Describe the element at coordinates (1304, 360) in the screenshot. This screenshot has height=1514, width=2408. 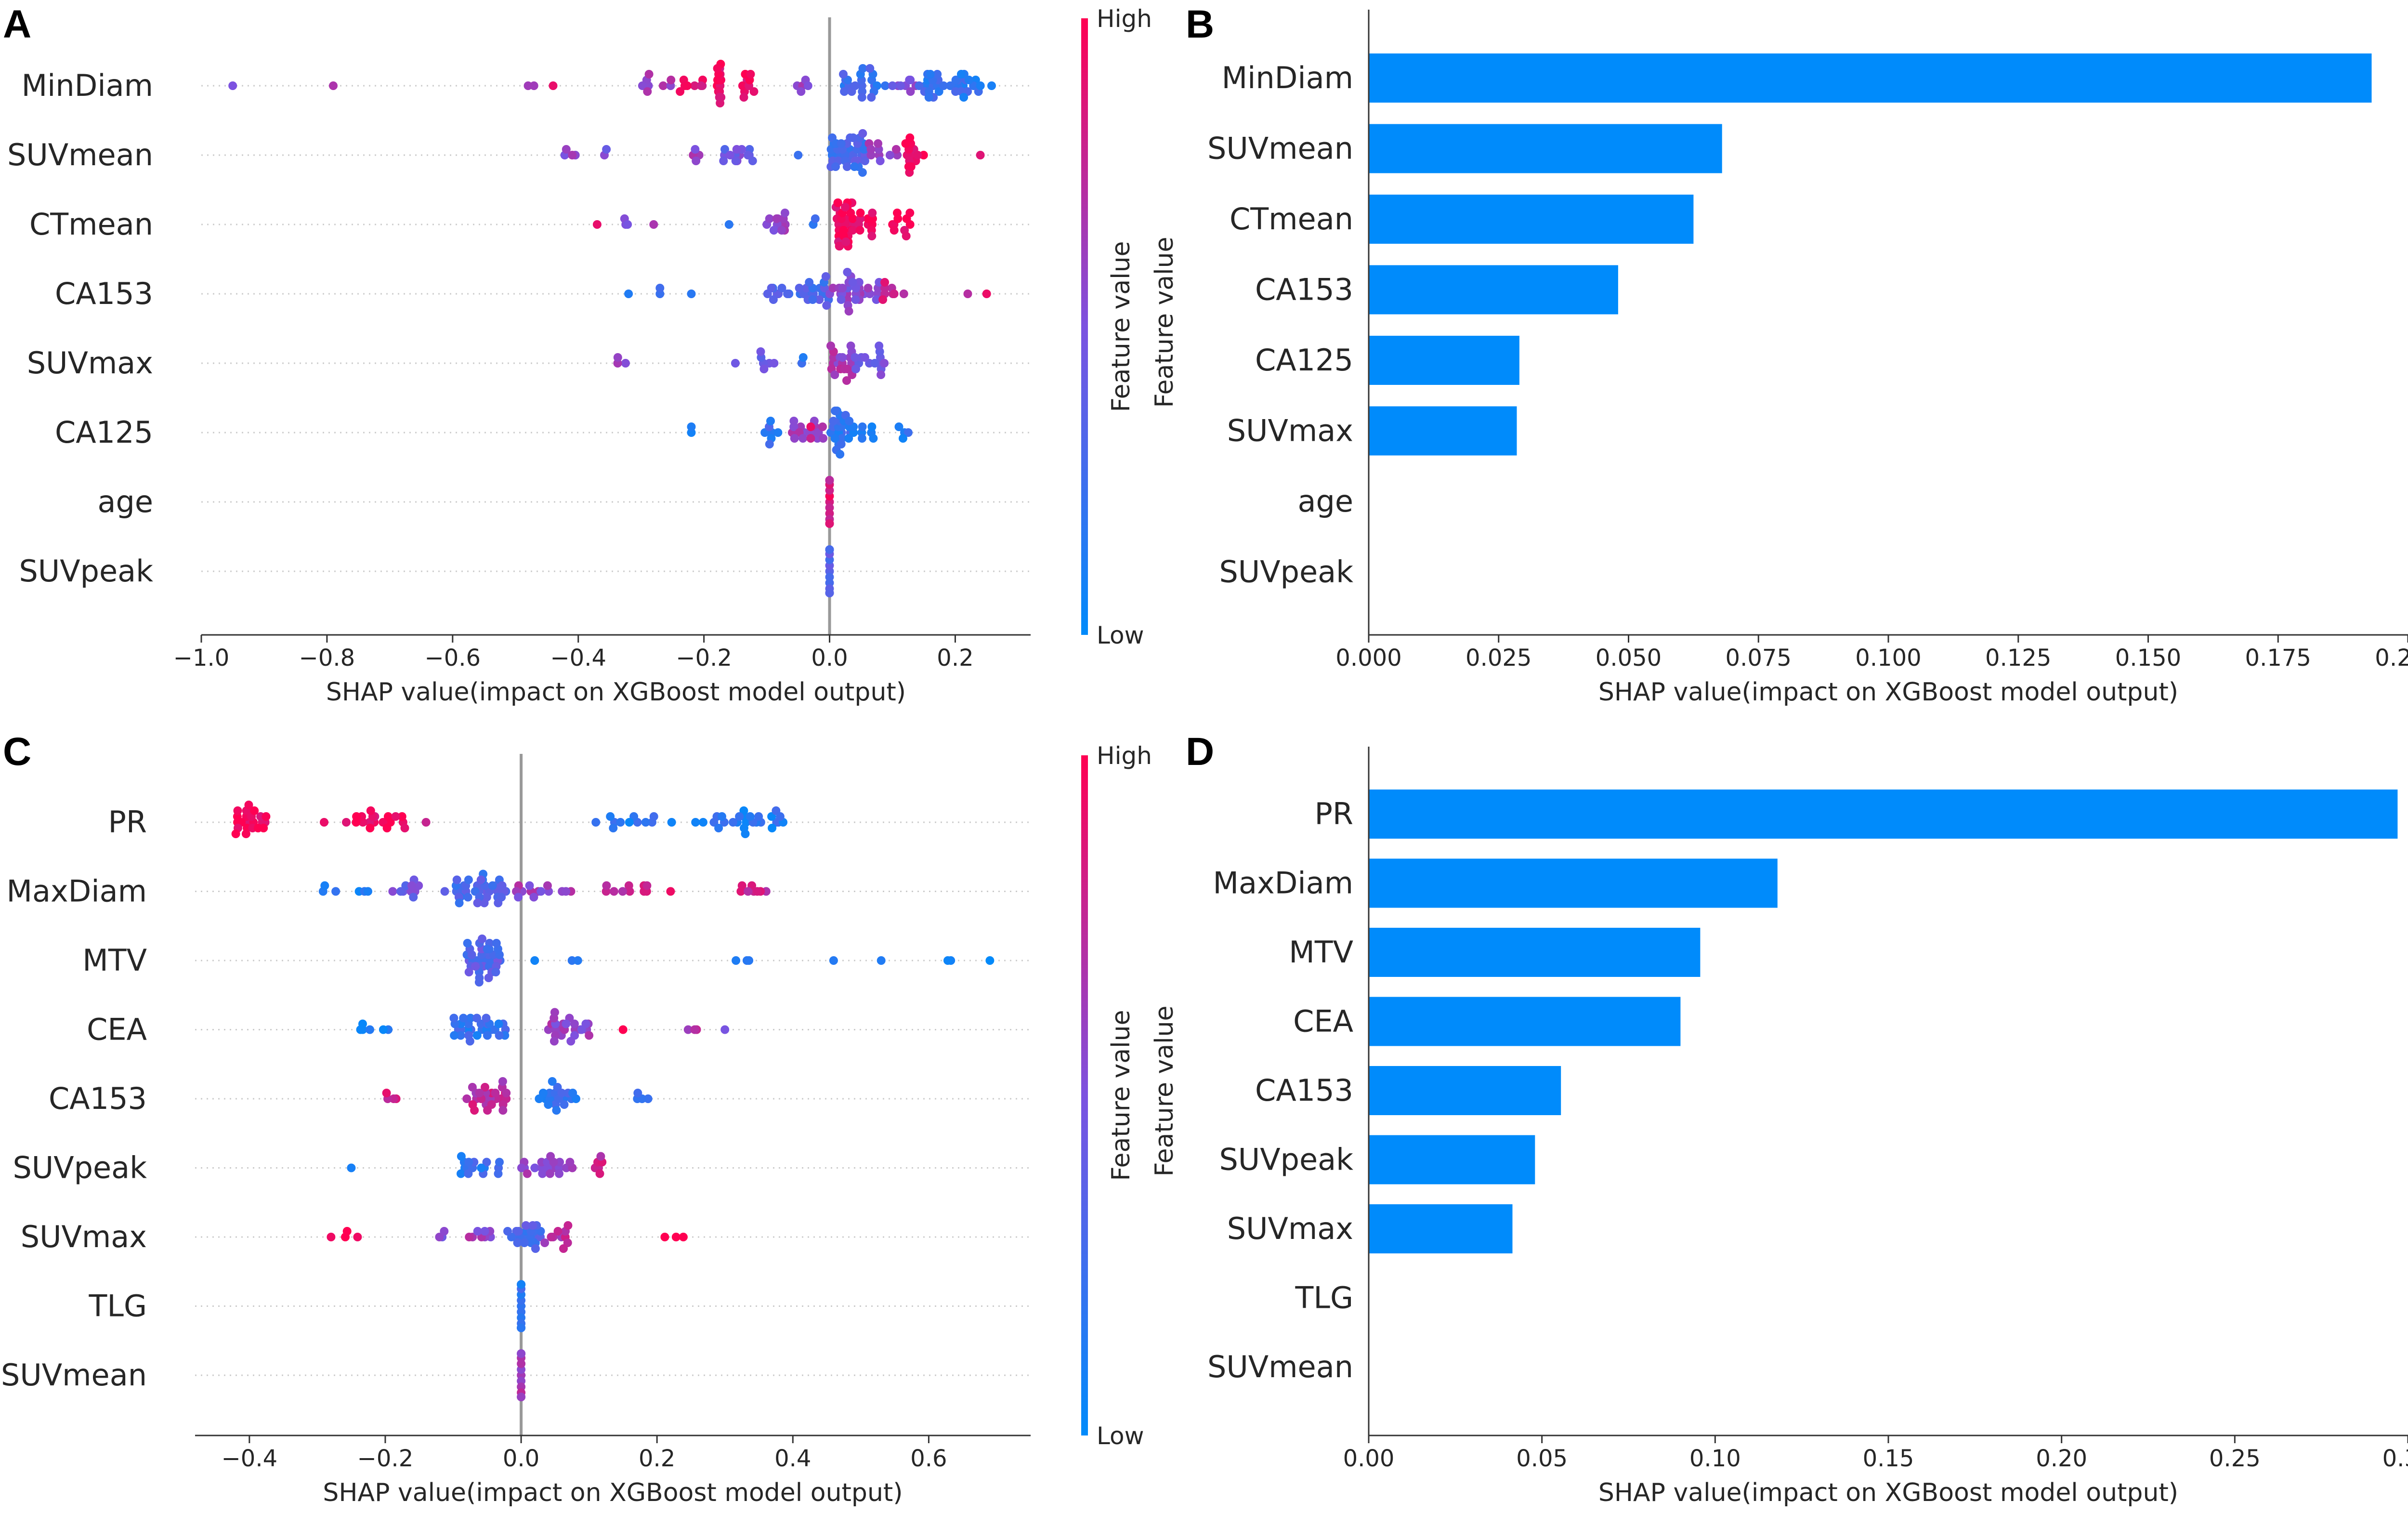
I see `category-label: CA125` at that location.